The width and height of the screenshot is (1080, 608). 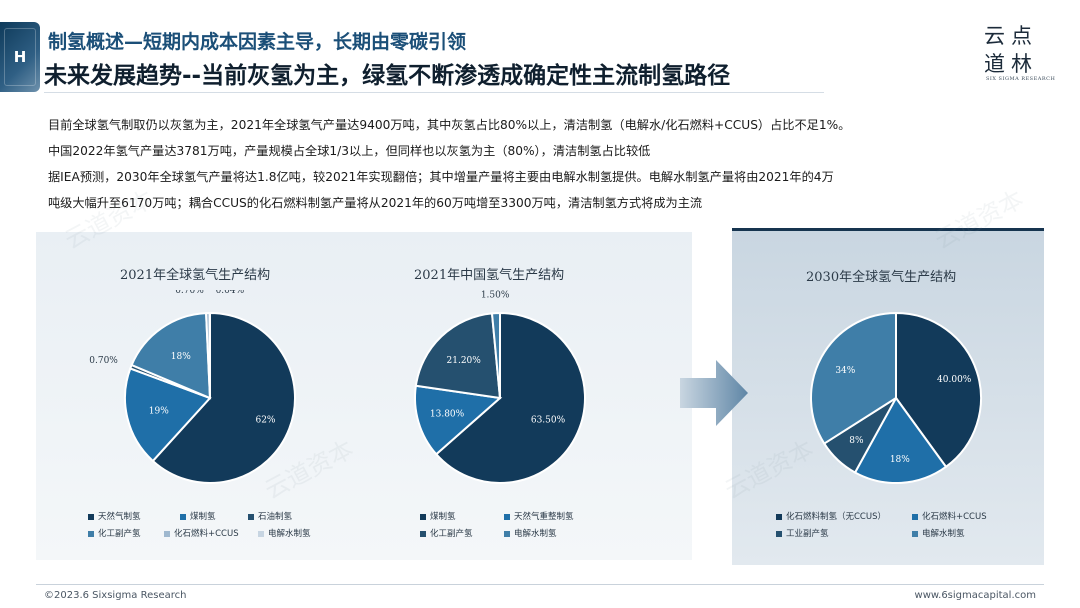 I want to click on brand-logo: 云点 道林 SIX SIGMA RESEARCH, so click(x=1019, y=53).